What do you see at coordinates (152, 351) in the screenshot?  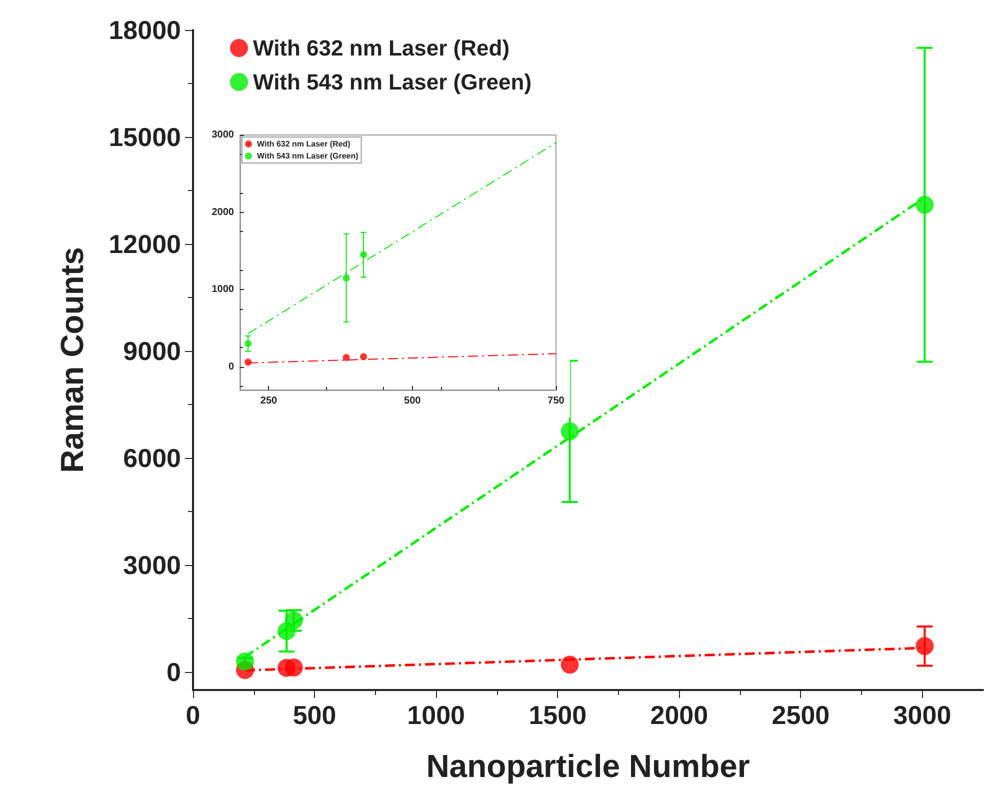 I see `y-tick-label: 9000` at bounding box center [152, 351].